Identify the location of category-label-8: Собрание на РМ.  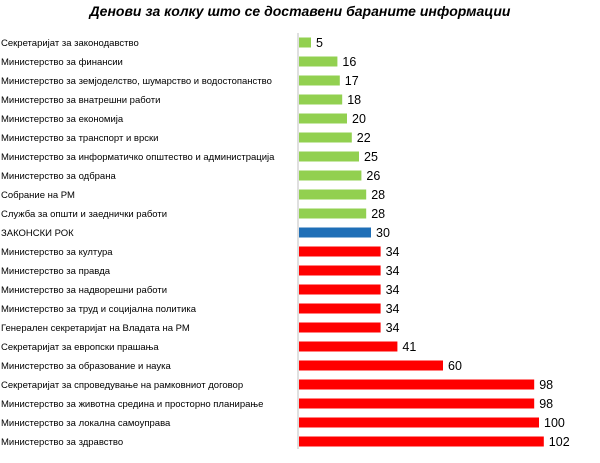
(38, 195).